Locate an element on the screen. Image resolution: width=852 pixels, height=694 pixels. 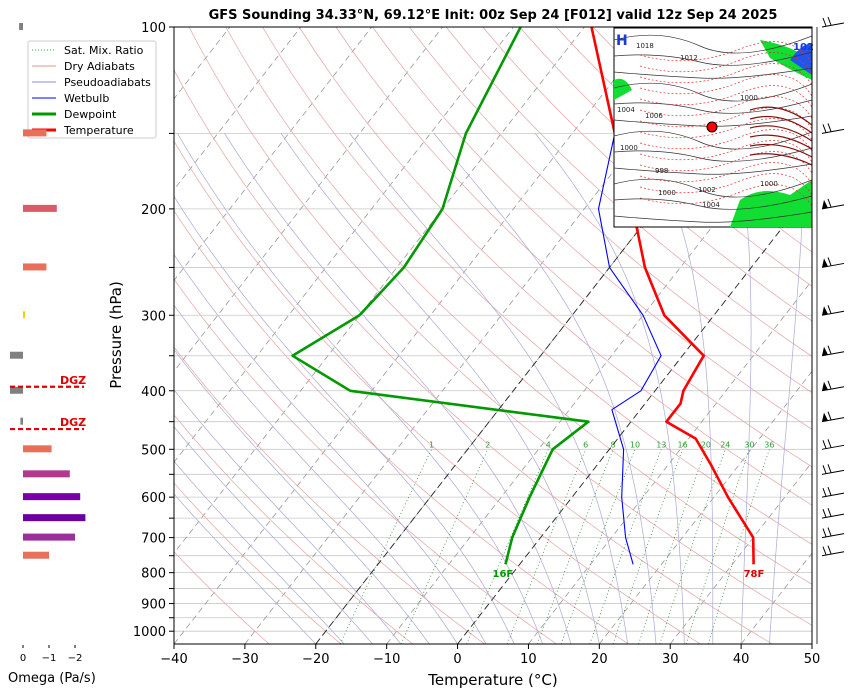
x-axis: −40 −30 −20 −10 0 10 20 30 40 50 is located at coordinates (490, 655).